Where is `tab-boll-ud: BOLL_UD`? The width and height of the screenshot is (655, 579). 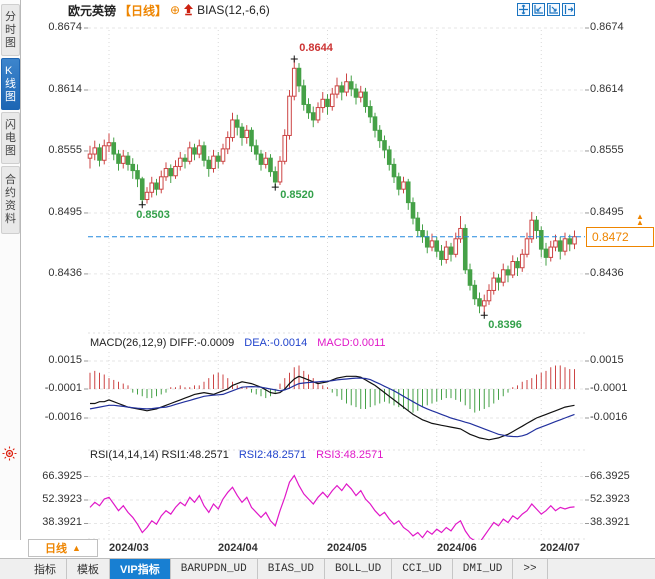
tab-boll-ud: BOLL_UD is located at coordinates (359, 569).